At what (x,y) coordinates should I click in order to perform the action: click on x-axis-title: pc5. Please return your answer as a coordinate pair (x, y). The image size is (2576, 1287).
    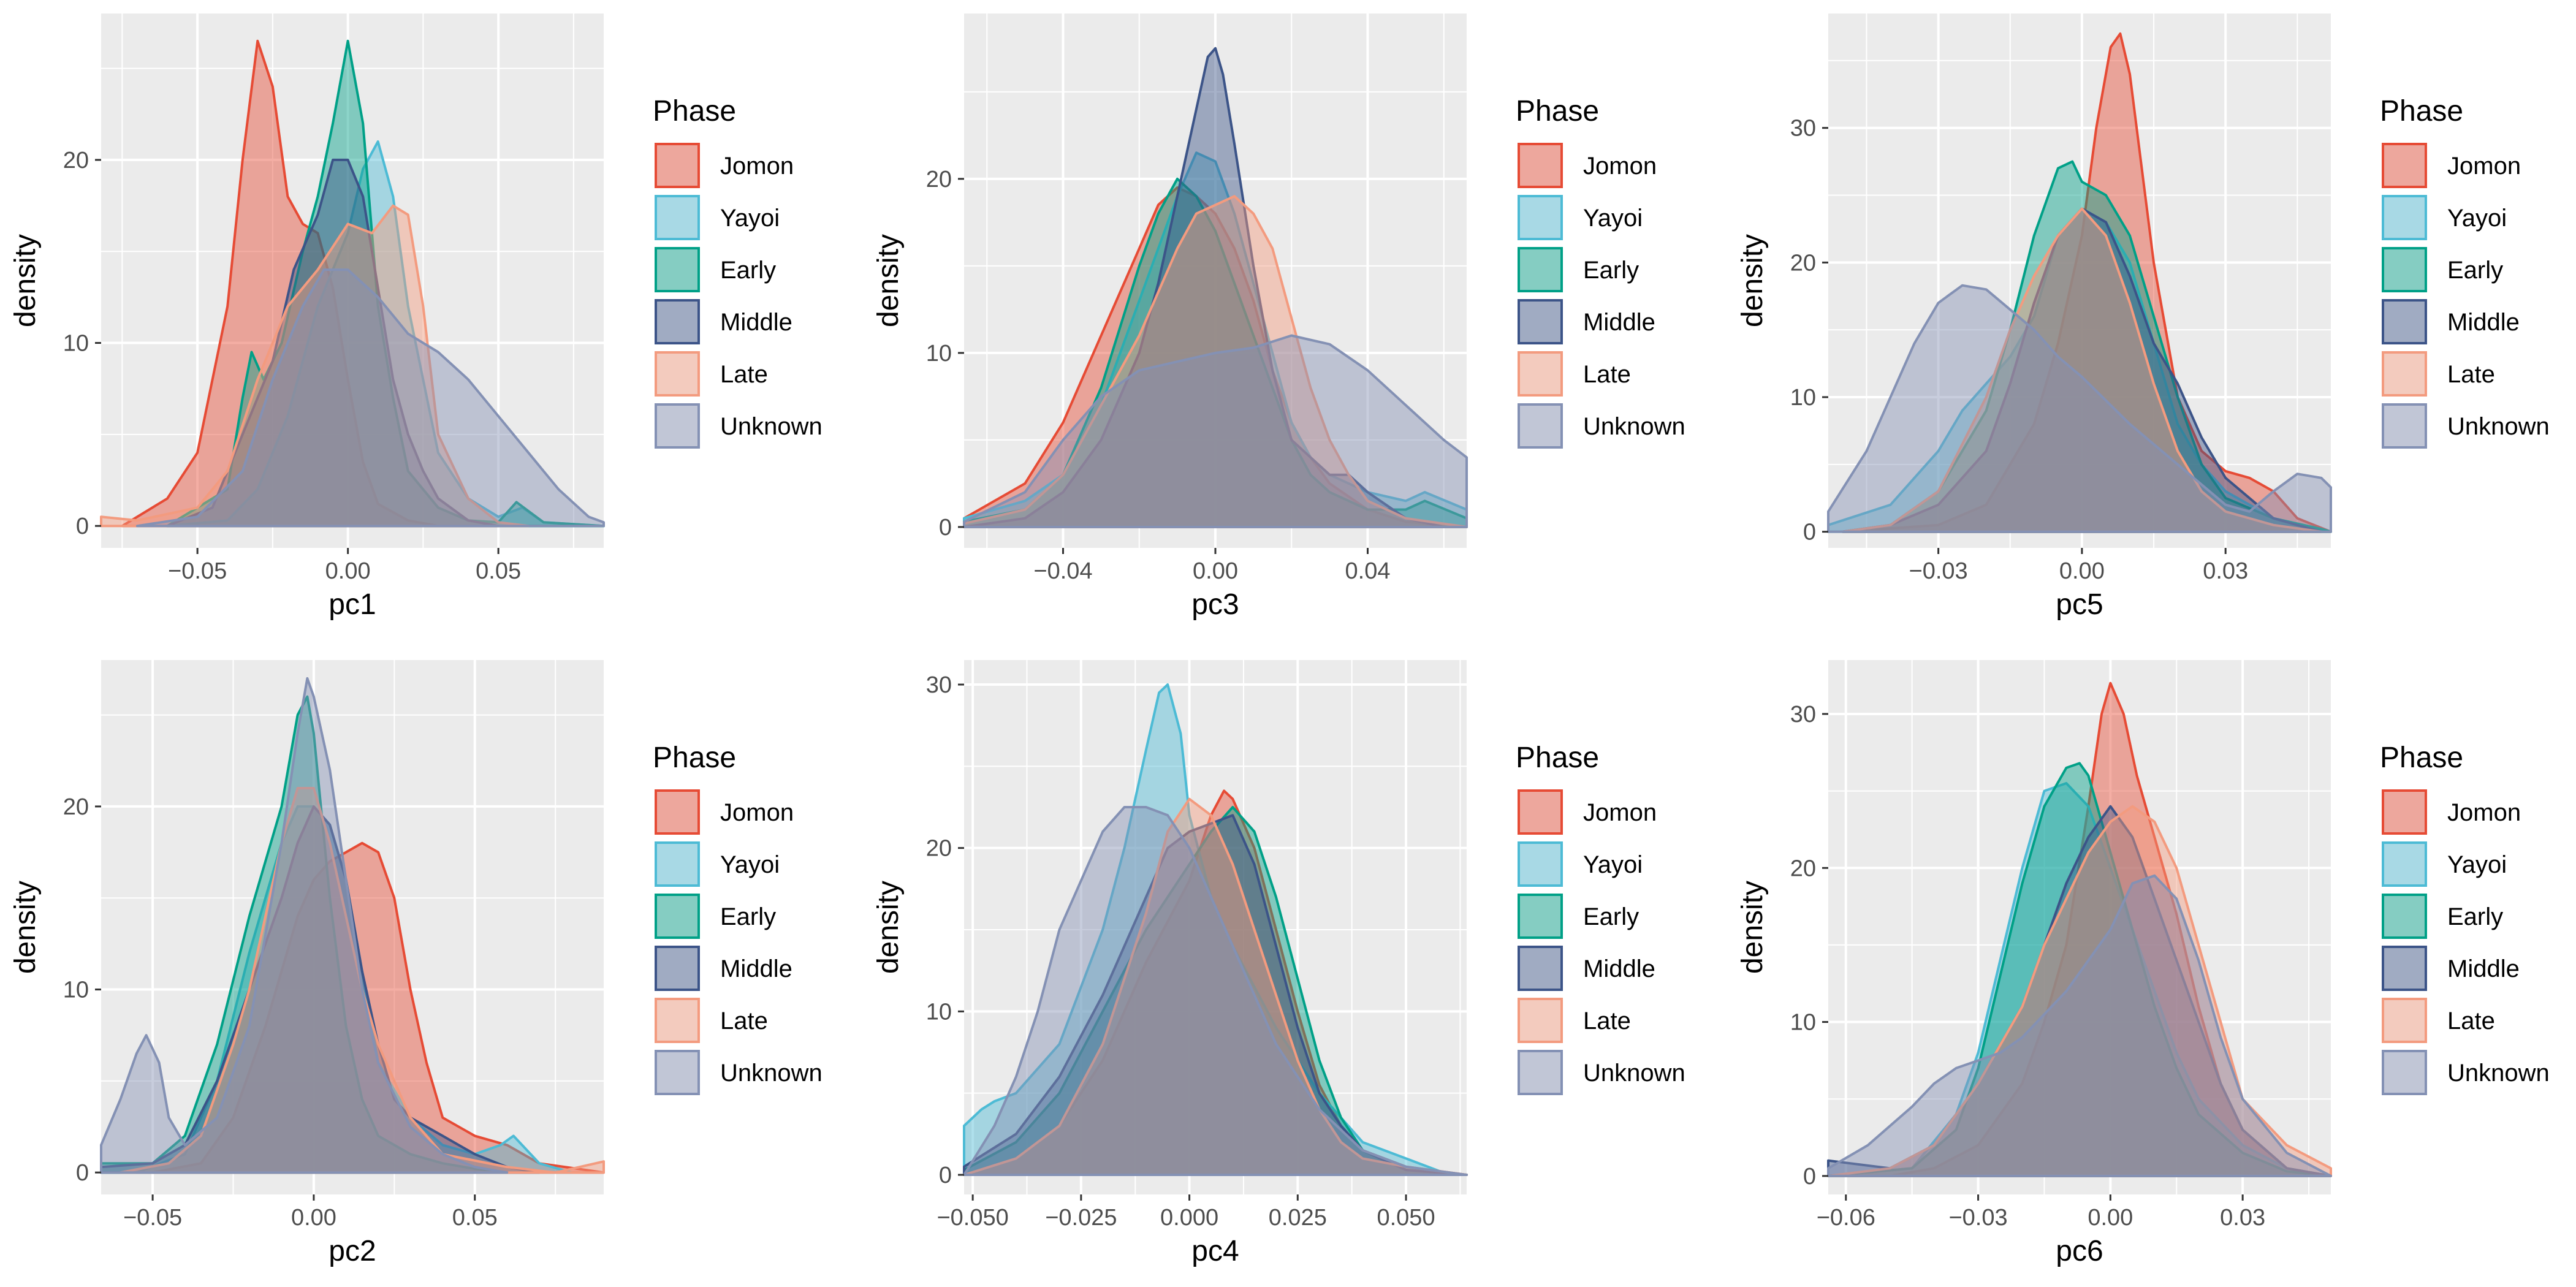
    Looking at the image, I should click on (2079, 604).